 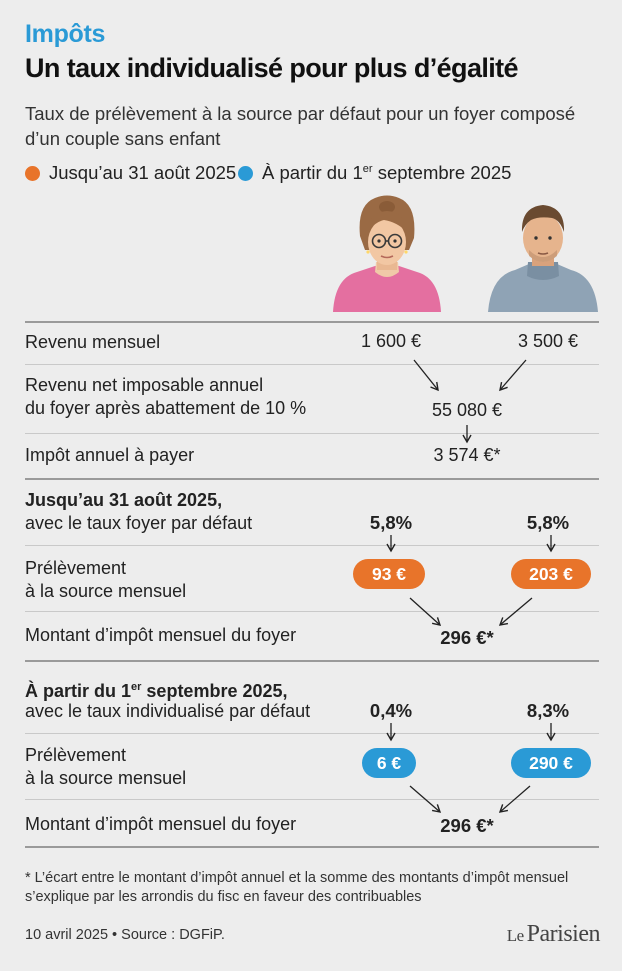 I want to click on row-label-revenu-mensuel: Revenu mensuel, so click(x=93, y=342).